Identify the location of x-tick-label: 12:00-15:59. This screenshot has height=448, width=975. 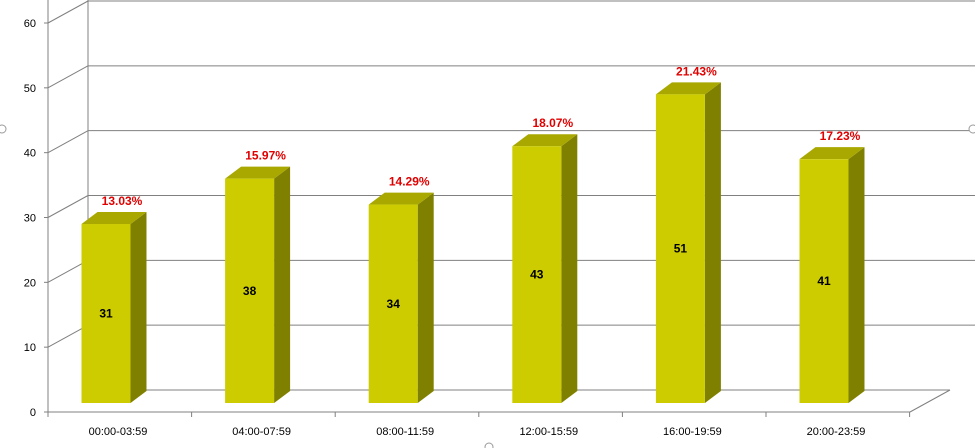
(548, 432).